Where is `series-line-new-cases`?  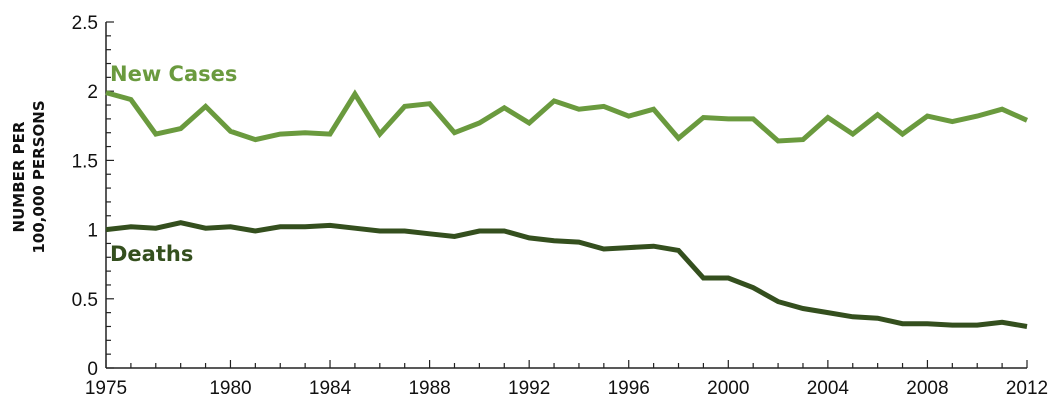 series-line-new-cases is located at coordinates (567, 116).